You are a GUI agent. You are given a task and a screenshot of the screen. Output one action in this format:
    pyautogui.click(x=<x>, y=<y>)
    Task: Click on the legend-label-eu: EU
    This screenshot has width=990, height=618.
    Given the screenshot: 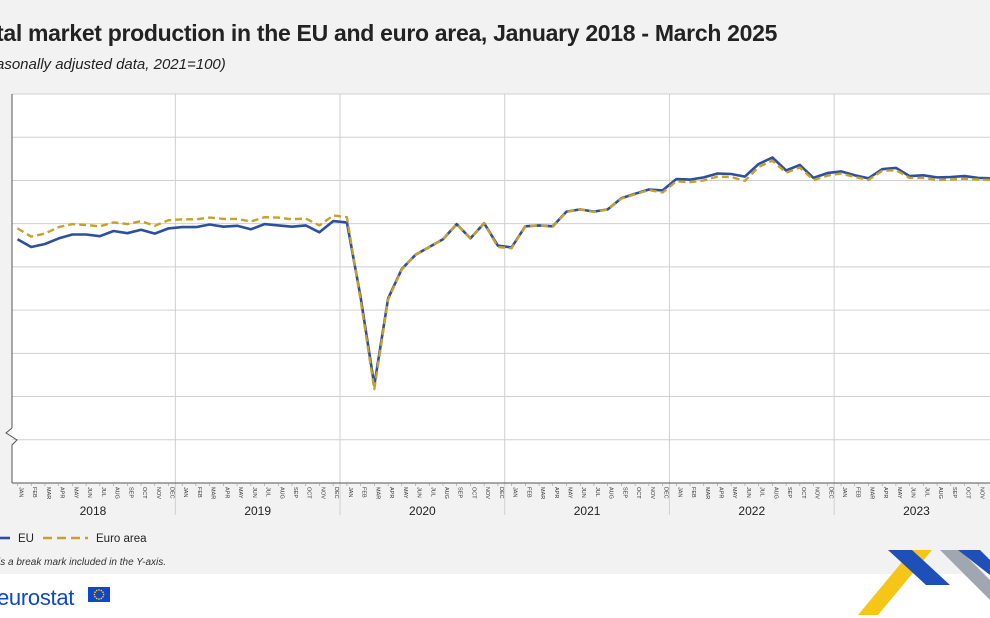 What is the action you would take?
    pyautogui.click(x=26, y=539)
    